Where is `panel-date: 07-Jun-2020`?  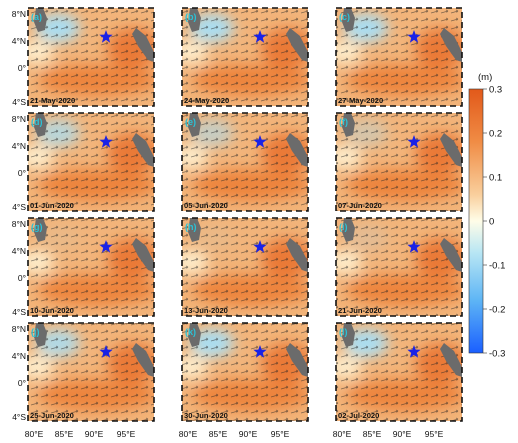 panel-date: 07-Jun-2020 is located at coordinates (360, 205).